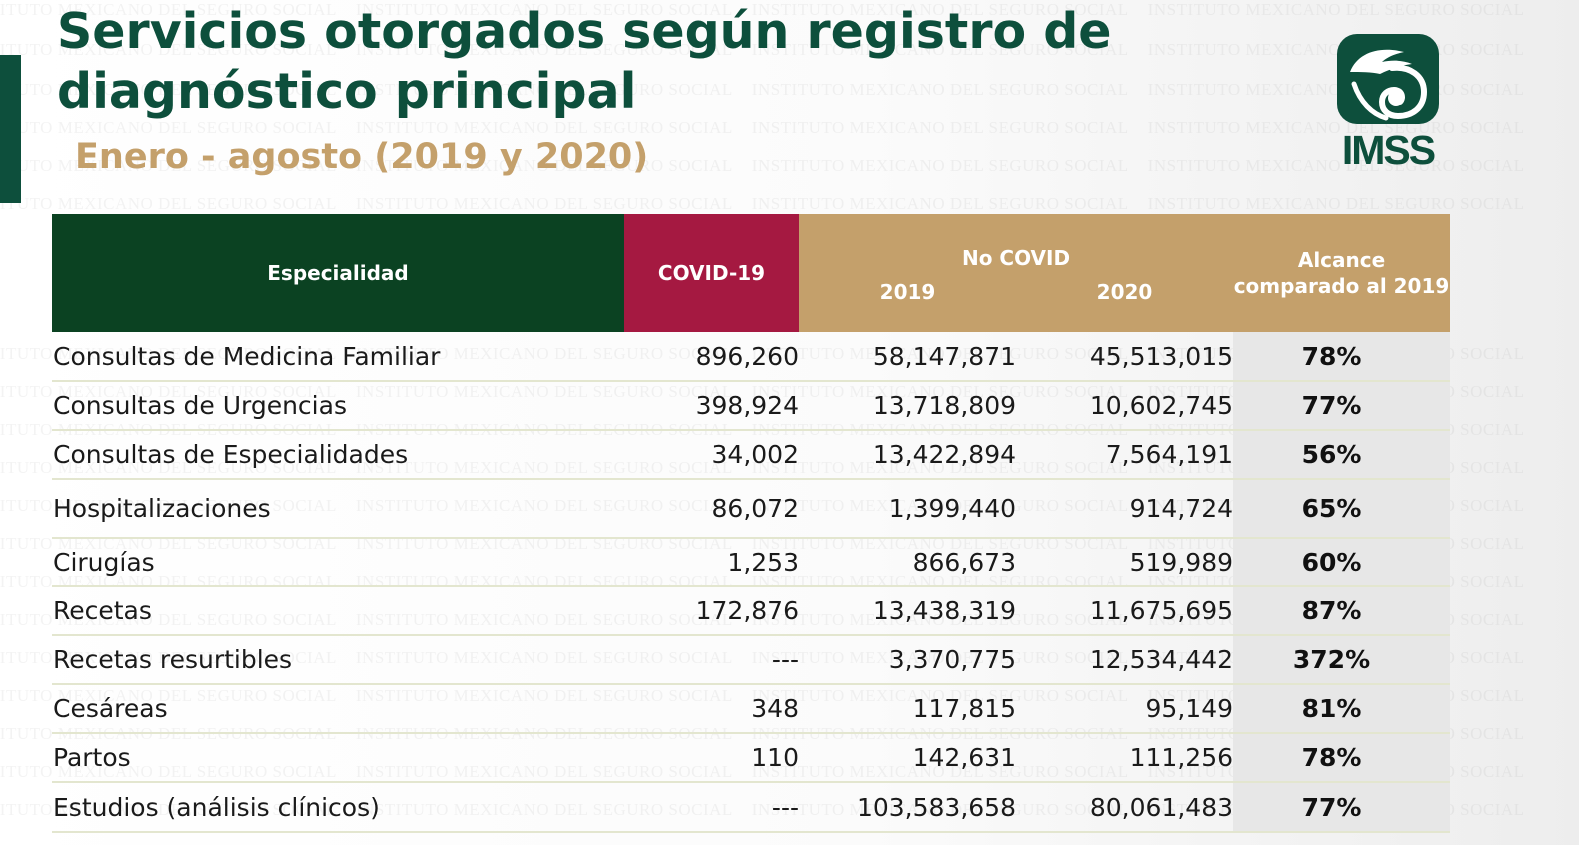 This screenshot has height=845, width=1579. What do you see at coordinates (338, 455) in the screenshot?
I see `cell-especialidad: Consultas de Especialidades` at bounding box center [338, 455].